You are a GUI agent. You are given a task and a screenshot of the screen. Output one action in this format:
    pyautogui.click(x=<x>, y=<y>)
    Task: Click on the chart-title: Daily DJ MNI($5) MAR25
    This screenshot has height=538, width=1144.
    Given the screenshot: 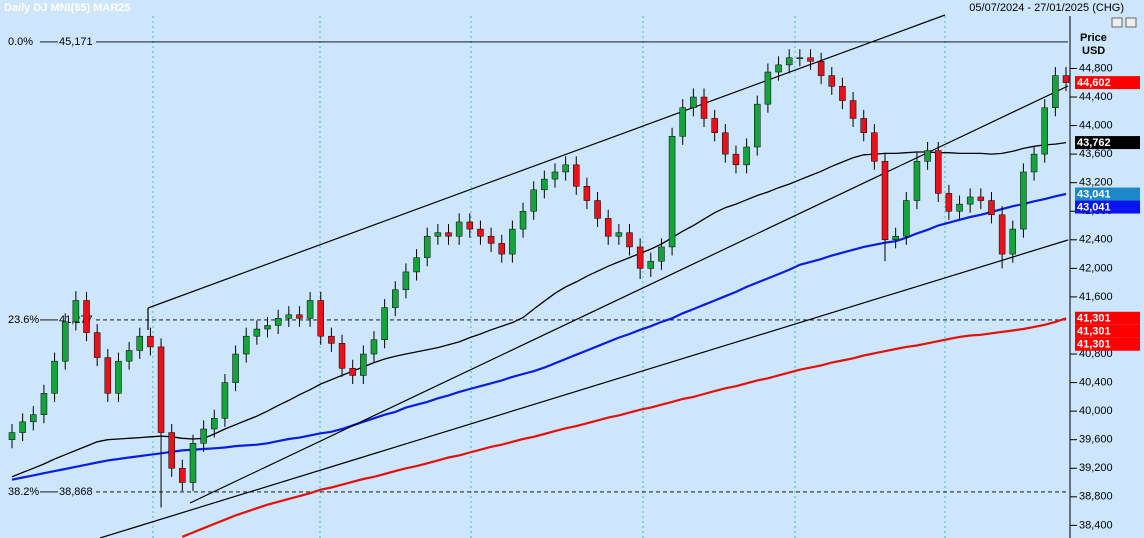 What is the action you would take?
    pyautogui.click(x=67, y=8)
    